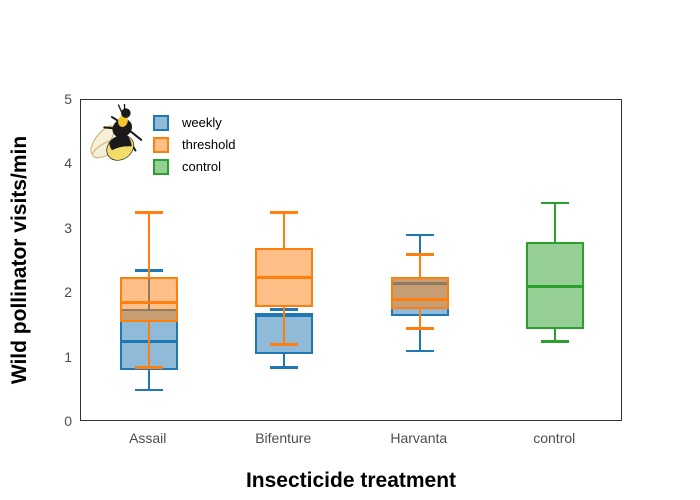 Image resolution: width=700 pixels, height=500 pixels. I want to click on legend-swatch-weekly, so click(161, 122).